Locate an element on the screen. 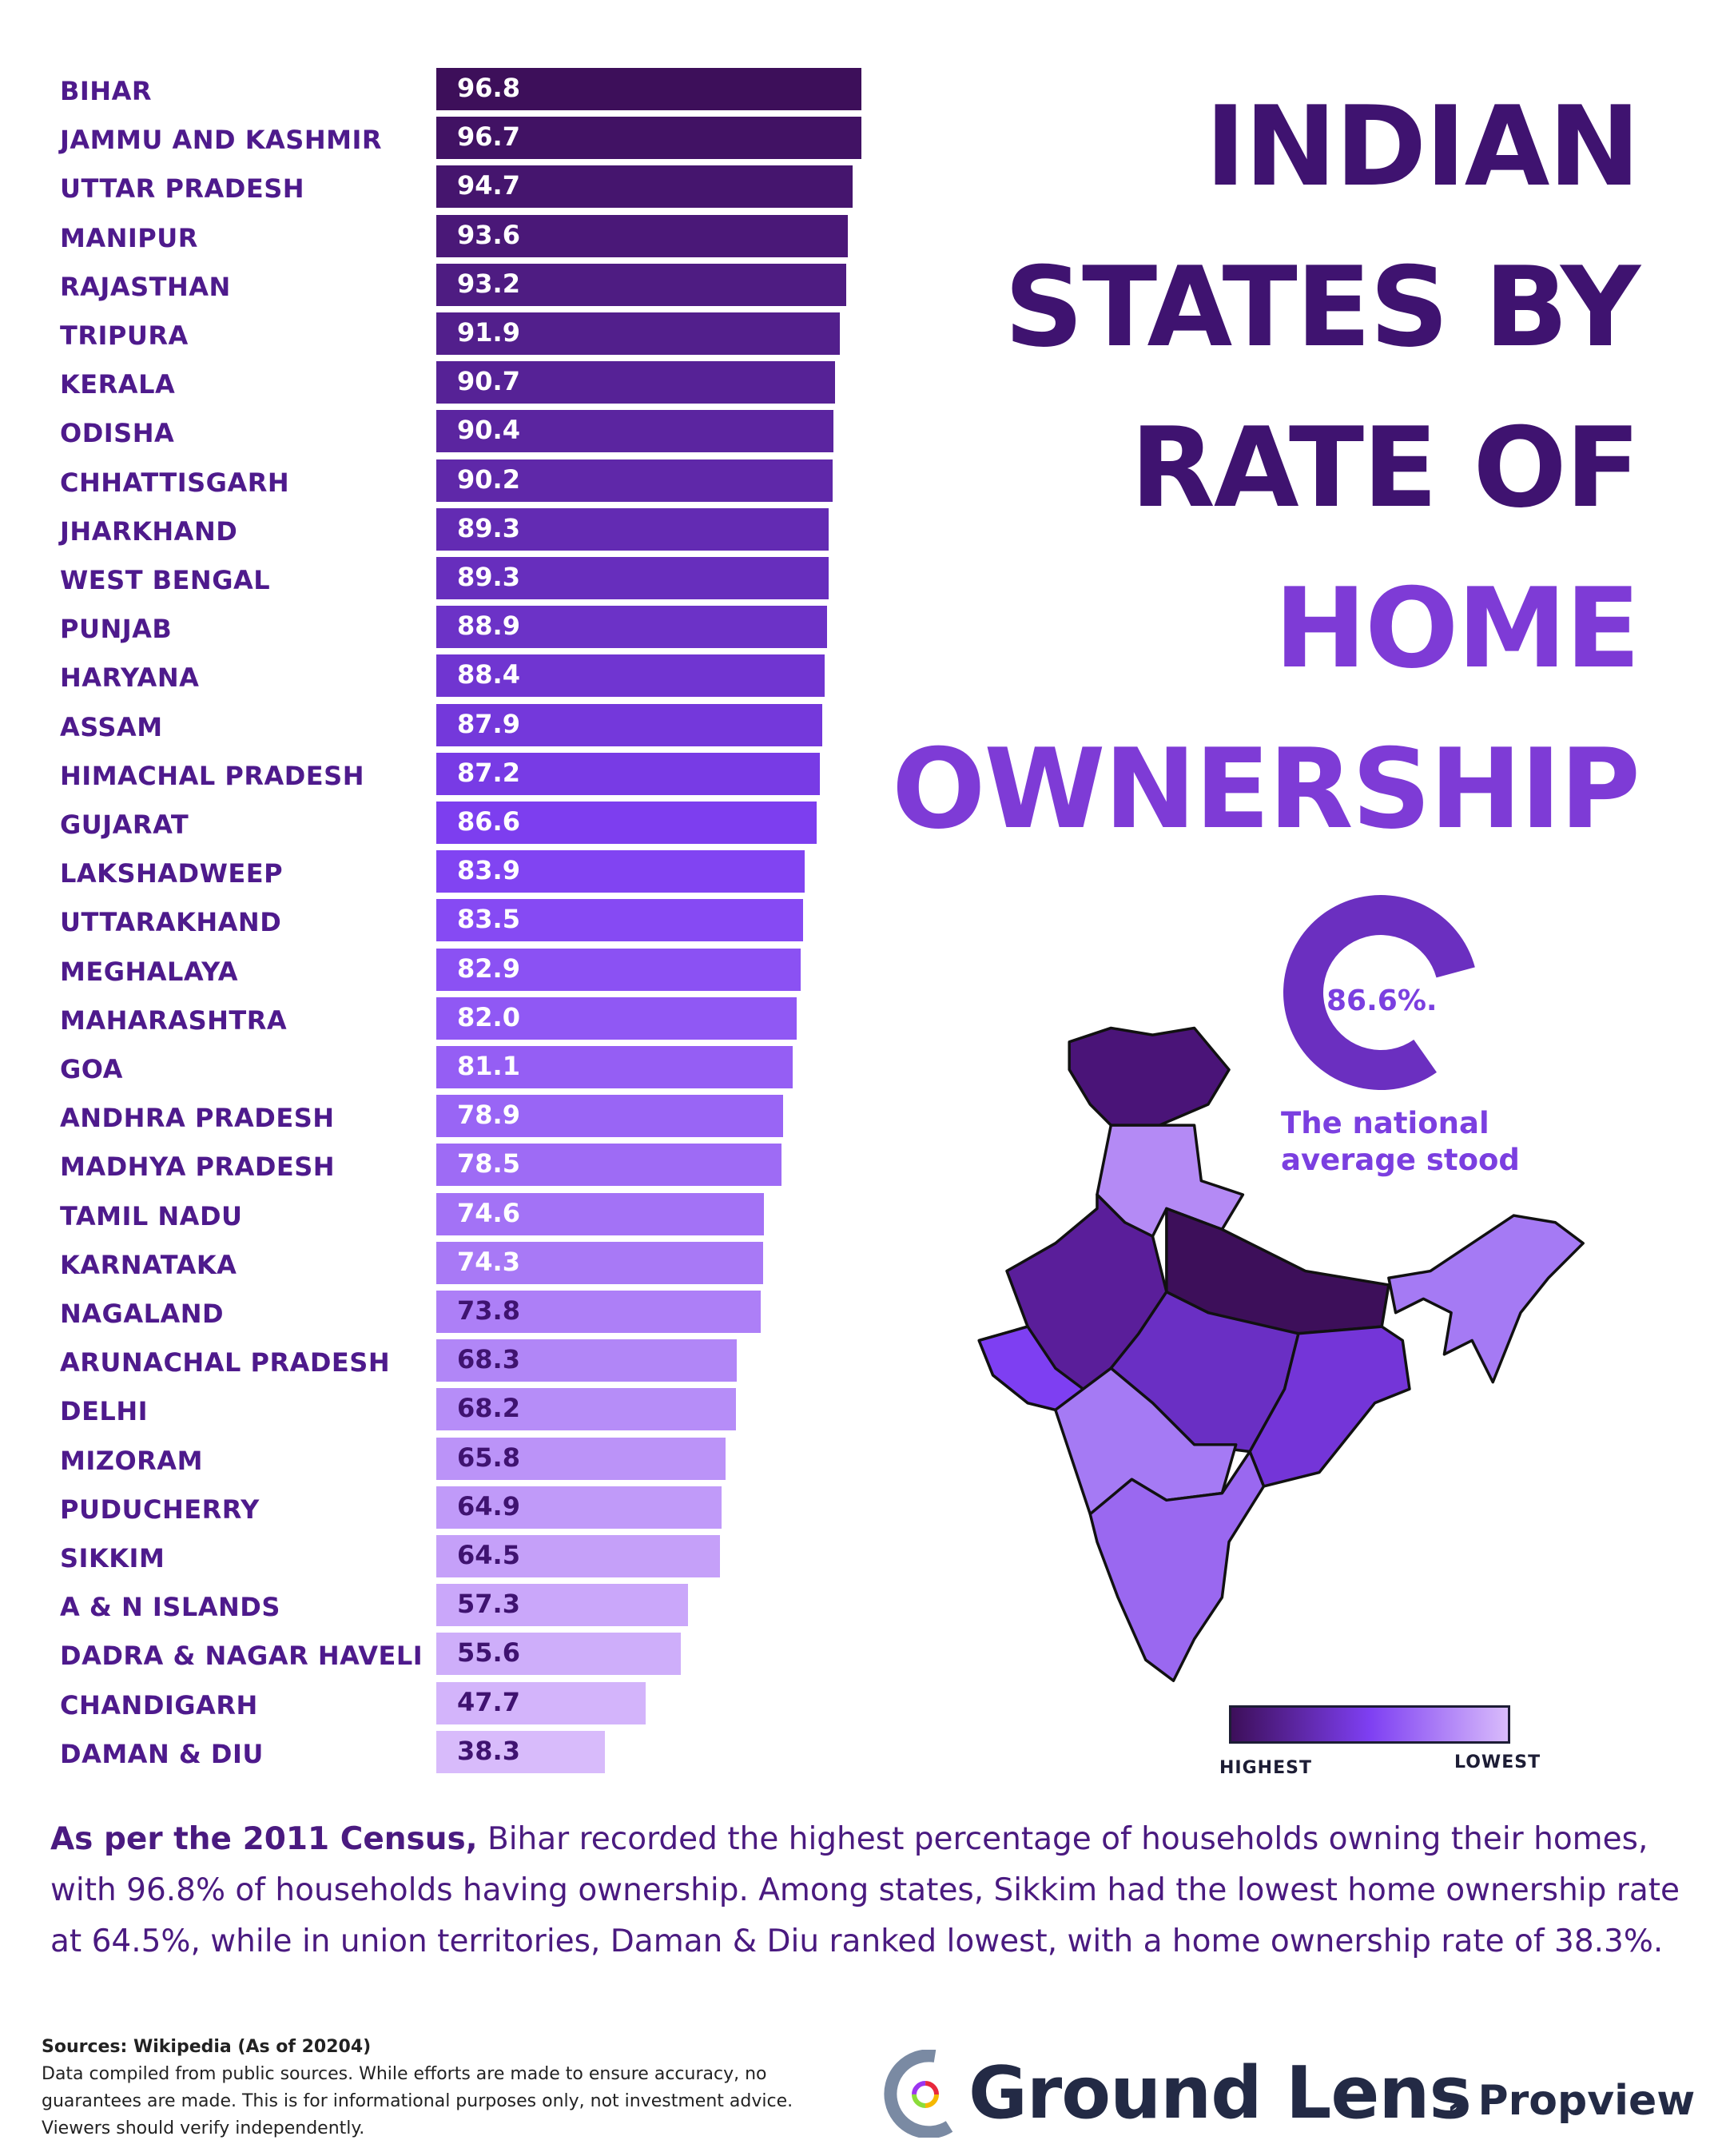  national-average-value: 86.6%. is located at coordinates (1382, 1001).